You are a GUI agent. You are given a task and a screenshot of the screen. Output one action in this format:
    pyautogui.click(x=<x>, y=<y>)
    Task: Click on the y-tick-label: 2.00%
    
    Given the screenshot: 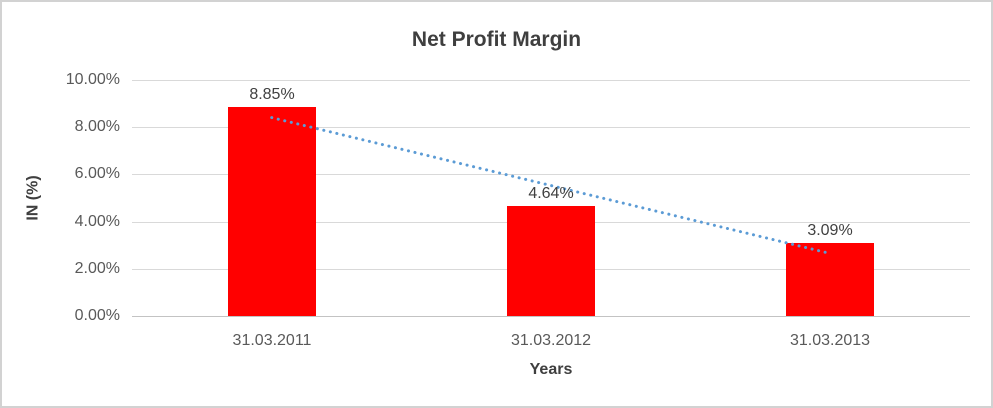 What is the action you would take?
    pyautogui.click(x=97, y=268)
    